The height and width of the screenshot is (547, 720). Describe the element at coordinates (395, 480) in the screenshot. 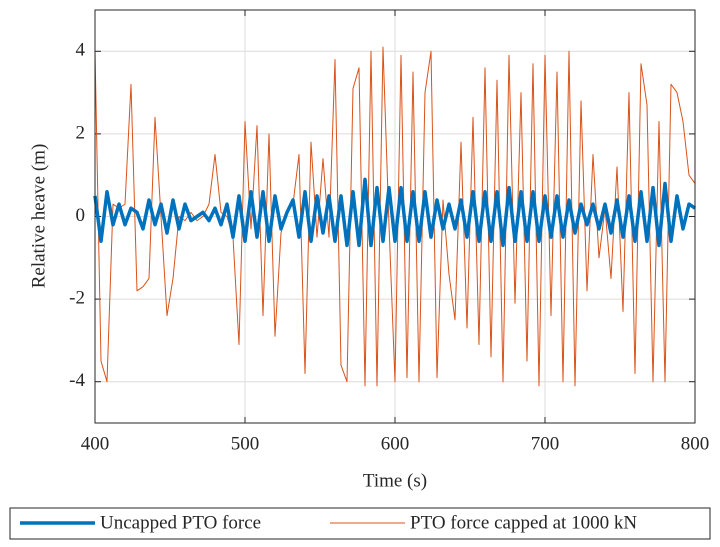

I see `x-axis-label: Time (s)` at that location.